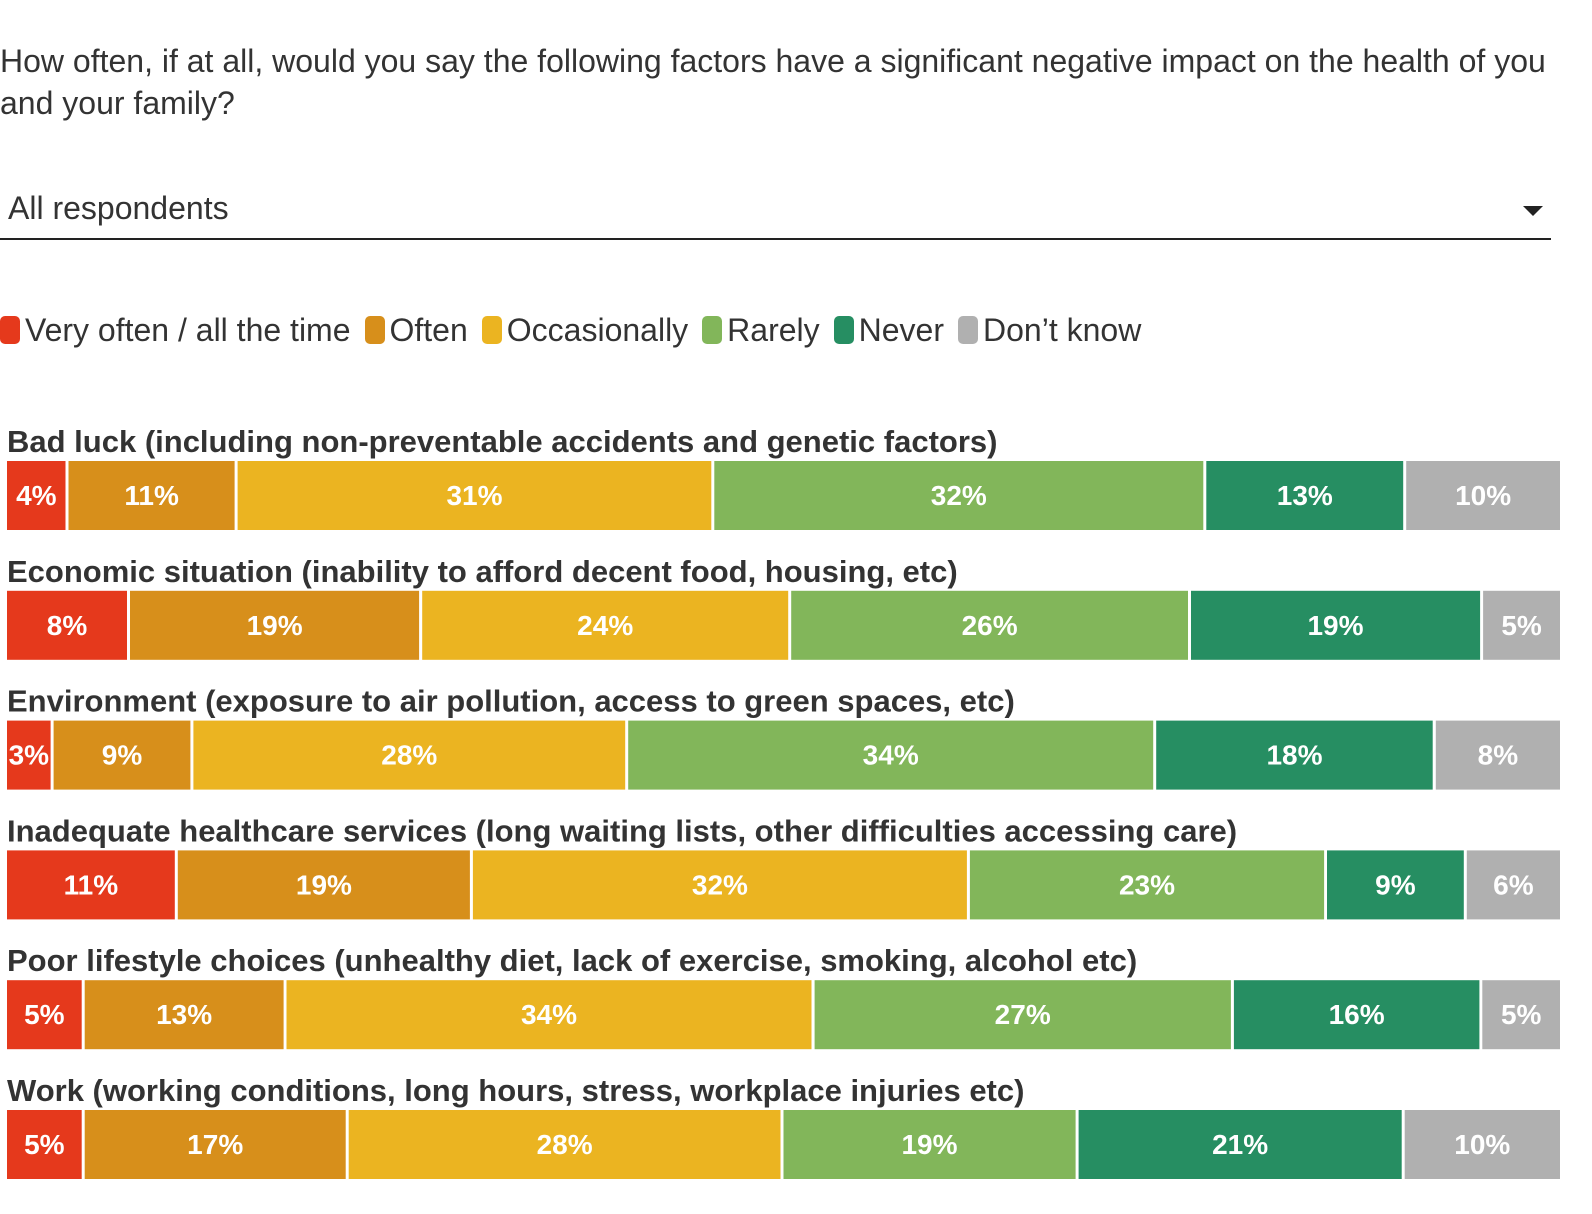  What do you see at coordinates (1533, 211) in the screenshot?
I see `chevron-down-icon` at bounding box center [1533, 211].